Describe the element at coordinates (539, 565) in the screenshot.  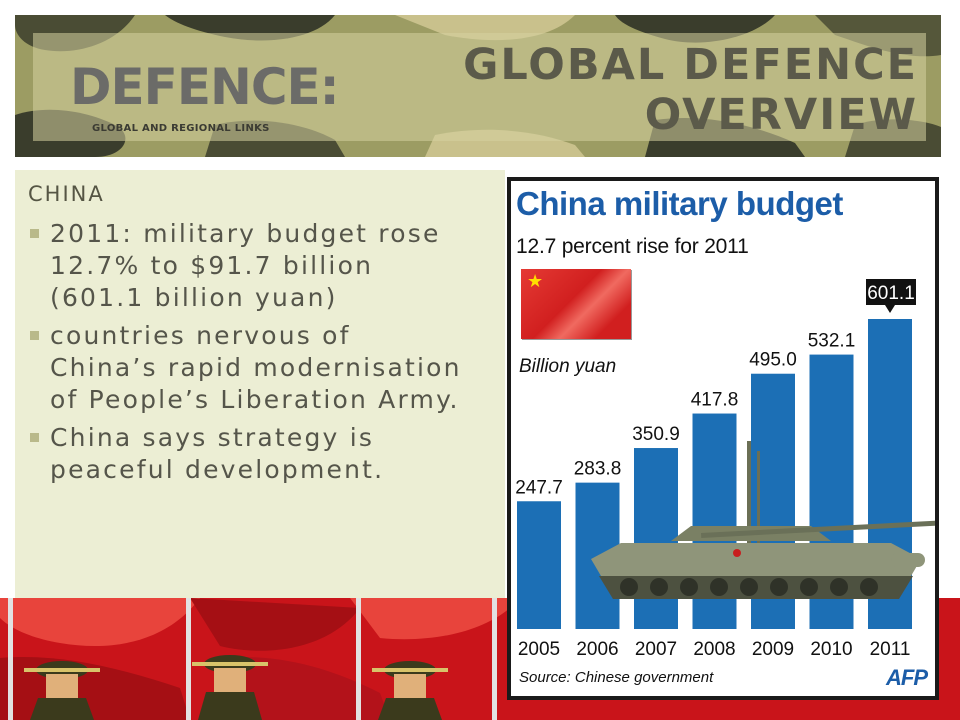
I see `bar-2005` at that location.